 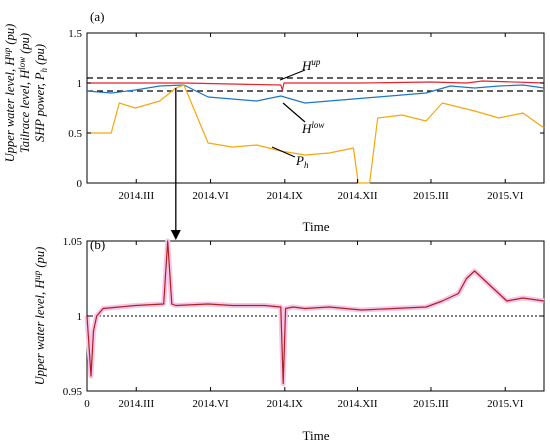 I want to click on anno-hup-arrow, so click(x=292, y=75).